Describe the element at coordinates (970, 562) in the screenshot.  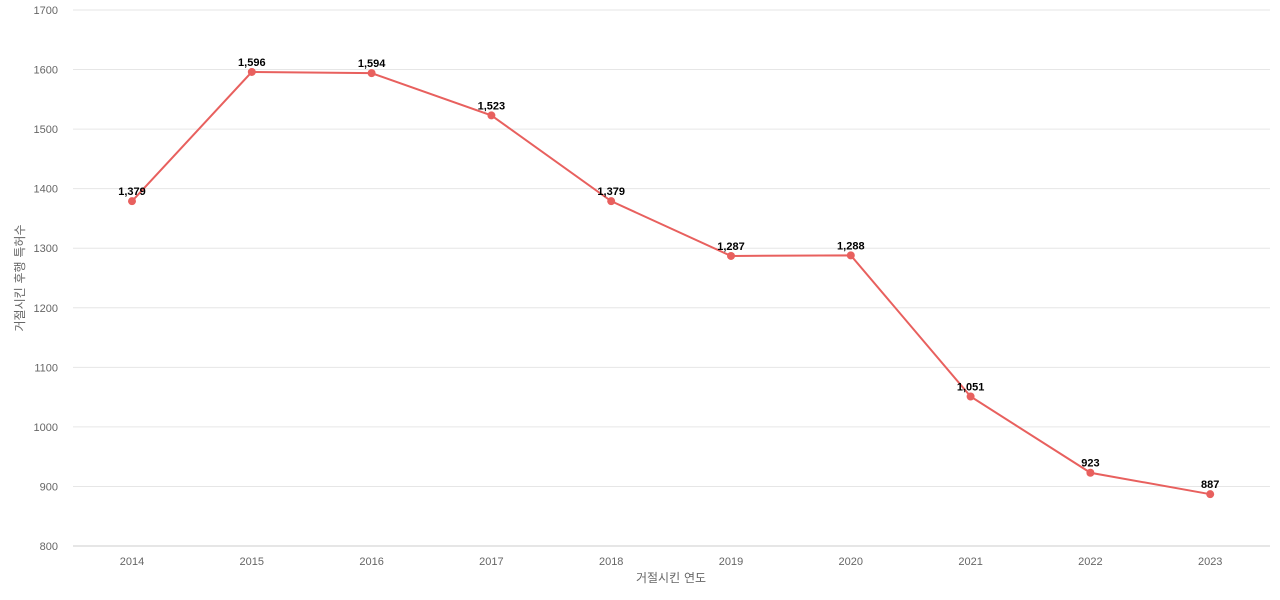
I see `x-tick-label: 2021` at that location.